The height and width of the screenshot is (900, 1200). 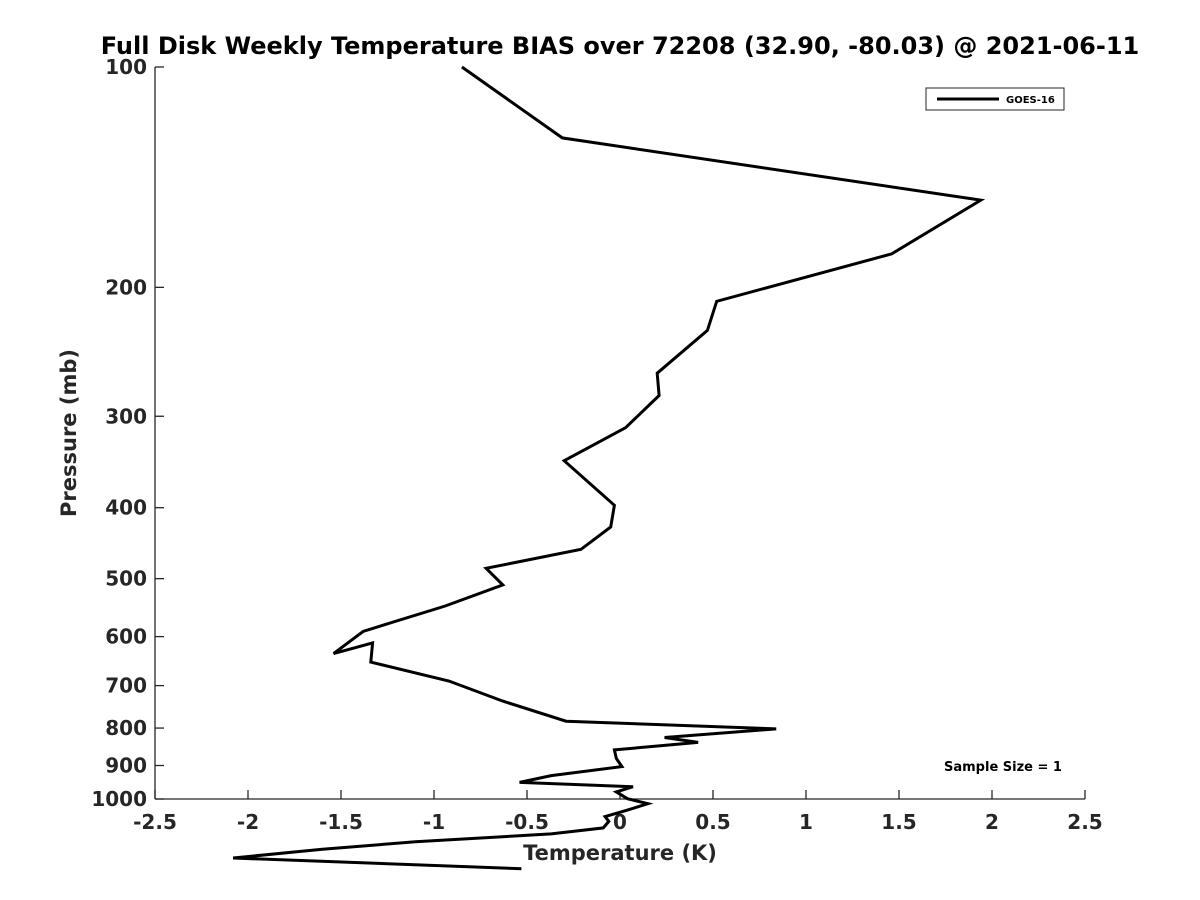 I want to click on x-tick-label: 2, so click(x=992, y=822).